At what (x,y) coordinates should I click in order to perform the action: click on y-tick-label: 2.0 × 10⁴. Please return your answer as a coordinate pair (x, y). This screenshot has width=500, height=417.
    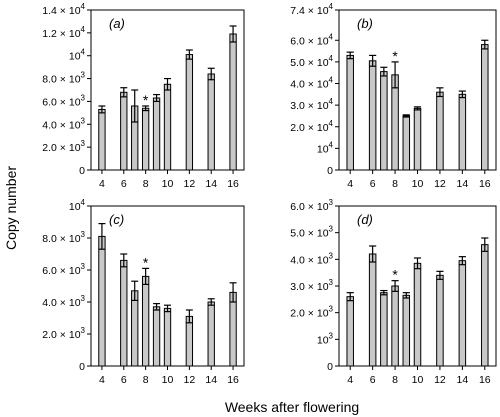
    Looking at the image, I should click on (311, 126).